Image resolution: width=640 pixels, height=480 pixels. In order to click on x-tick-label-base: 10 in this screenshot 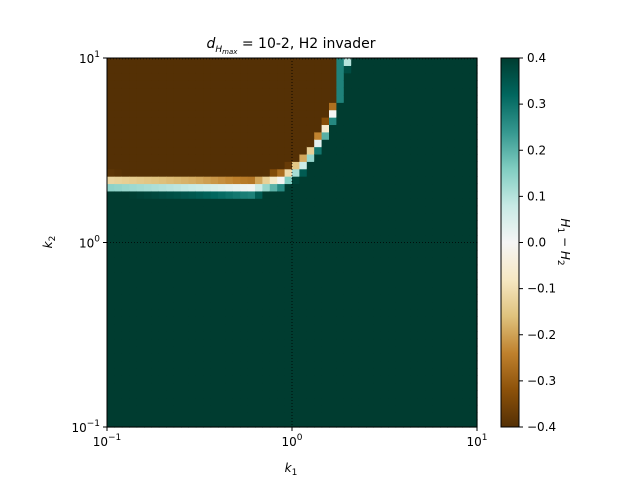, I will do `click(100, 442)`.